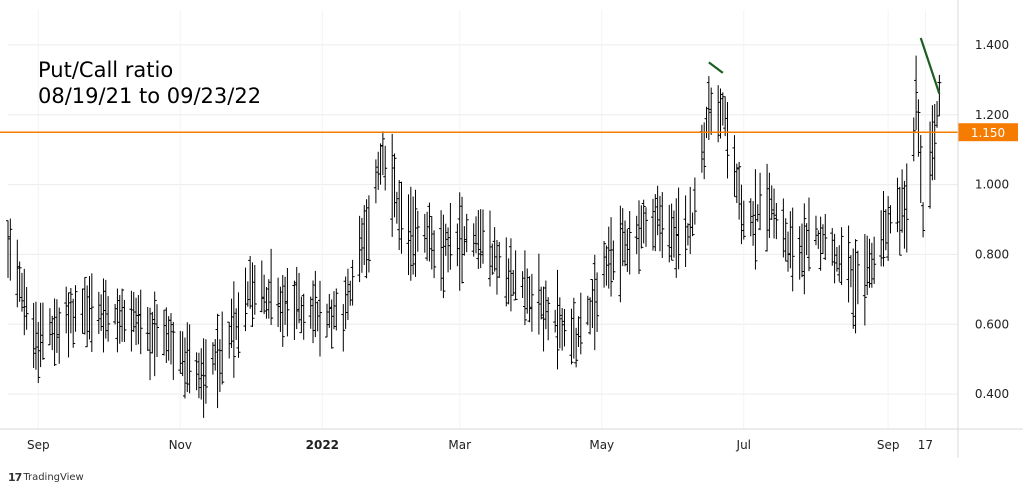 Image resolution: width=1023 pixels, height=490 pixels. I want to click on threshold-price-label: 1.150, so click(988, 133).